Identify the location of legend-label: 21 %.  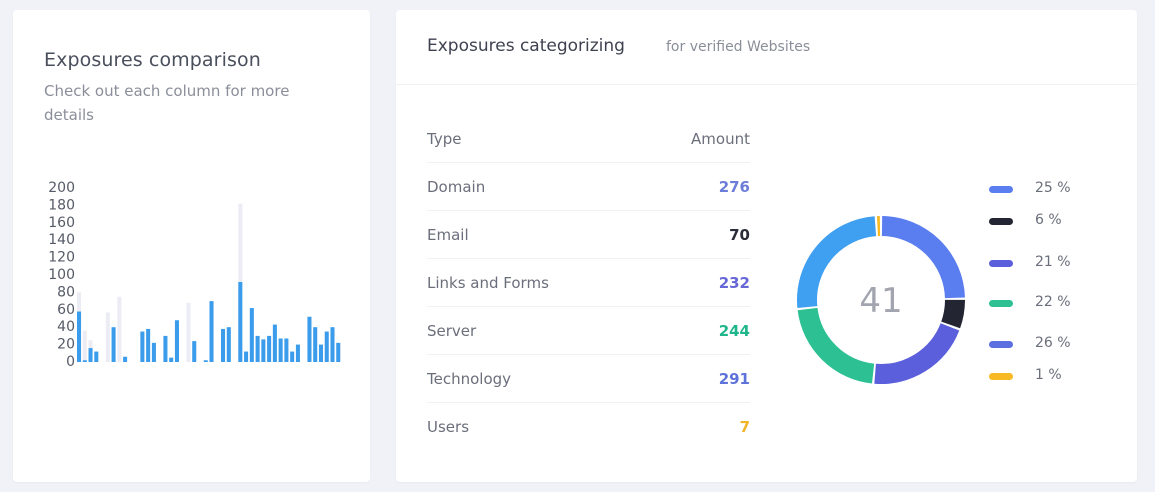
(1053, 262).